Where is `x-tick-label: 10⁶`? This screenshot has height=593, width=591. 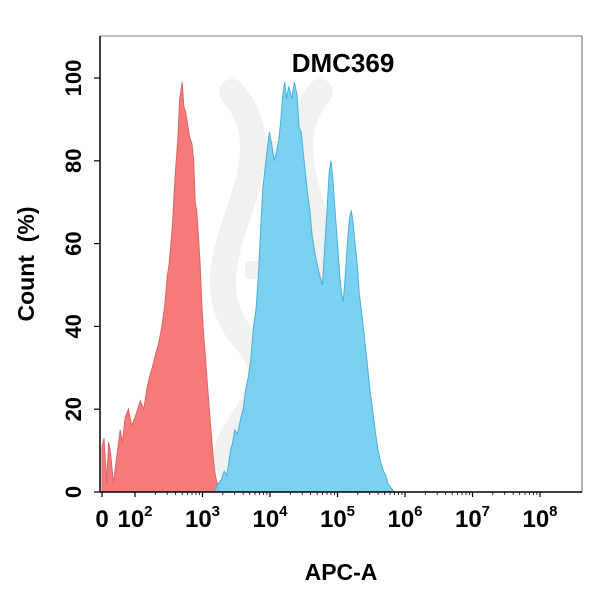
x-tick-label: 10⁶ is located at coordinates (404, 518).